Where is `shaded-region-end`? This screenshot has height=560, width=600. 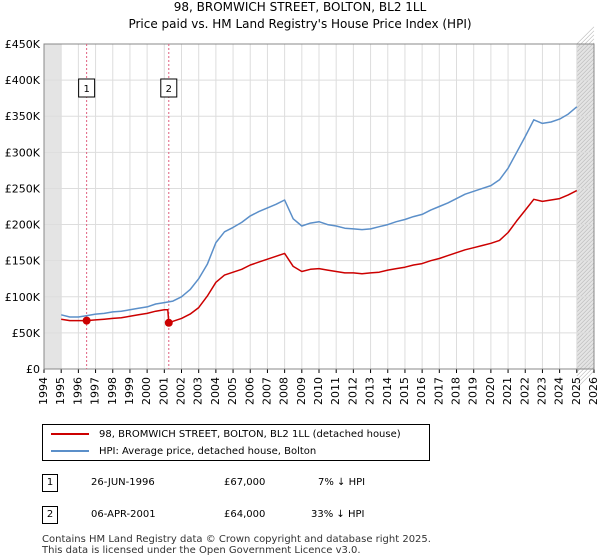
shaded-region-end is located at coordinates (585, 206).